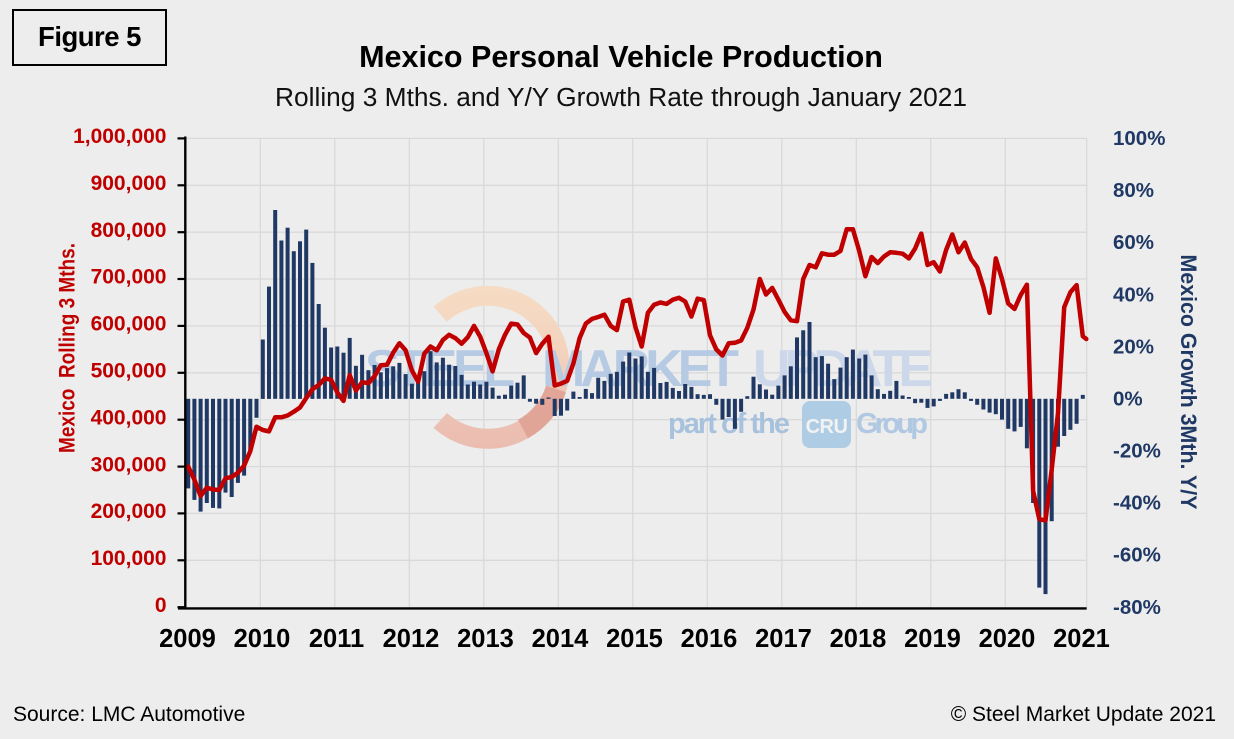  Describe the element at coordinates (129, 183) in the screenshot. I see `svg-text: 900,000` at that location.